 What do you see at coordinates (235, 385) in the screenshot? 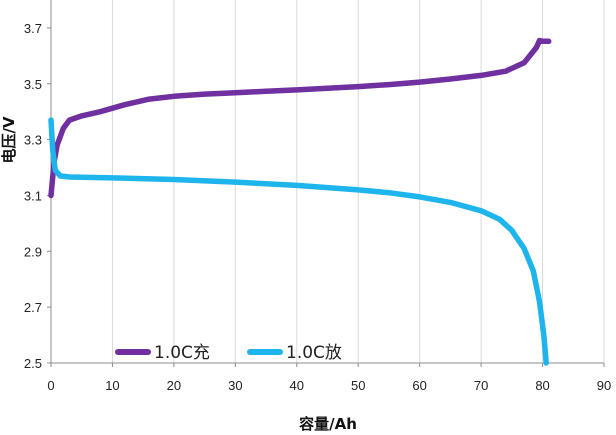
I see `x-tick-label: 30` at bounding box center [235, 385].